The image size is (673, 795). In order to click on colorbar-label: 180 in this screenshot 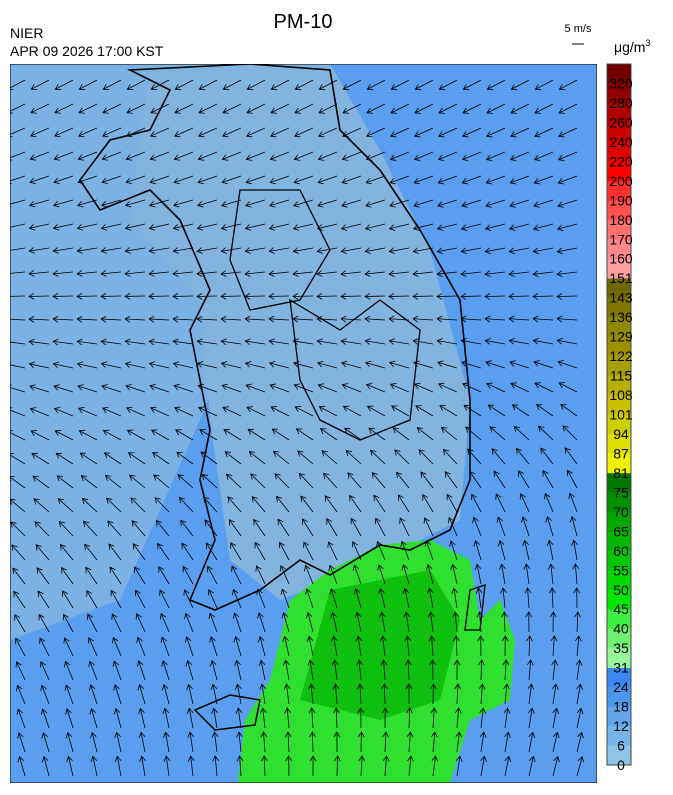, I will do `click(621, 220)`.